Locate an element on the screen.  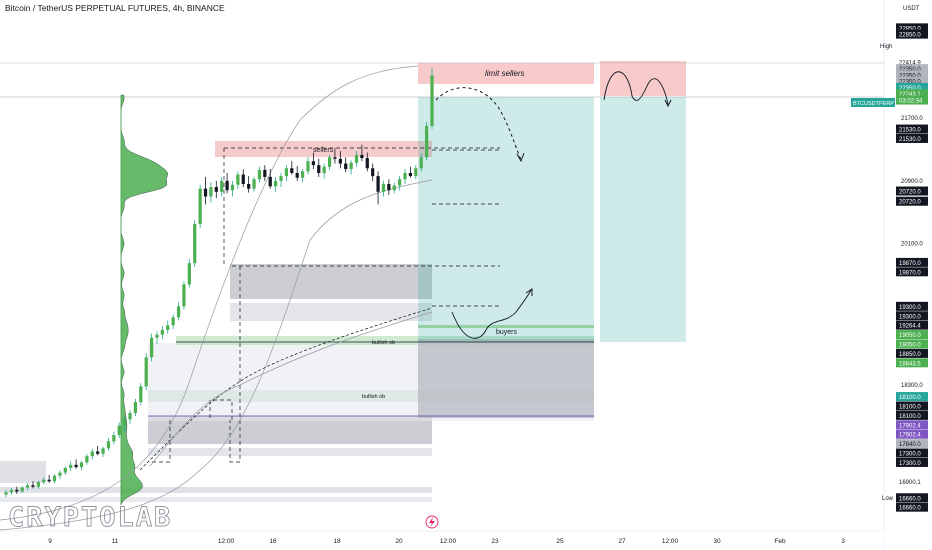
projections is located at coordinates (553, 205).